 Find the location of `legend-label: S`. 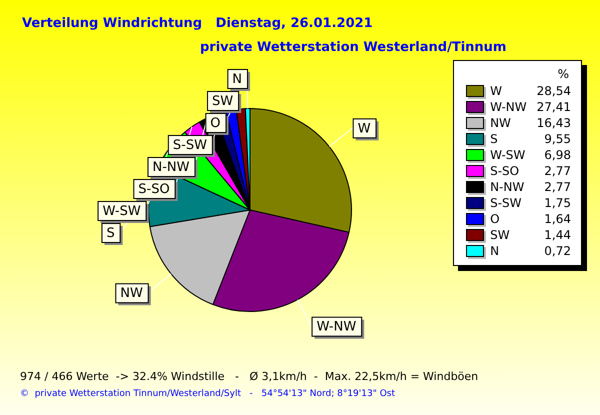

legend-label: S is located at coordinates (494, 139).